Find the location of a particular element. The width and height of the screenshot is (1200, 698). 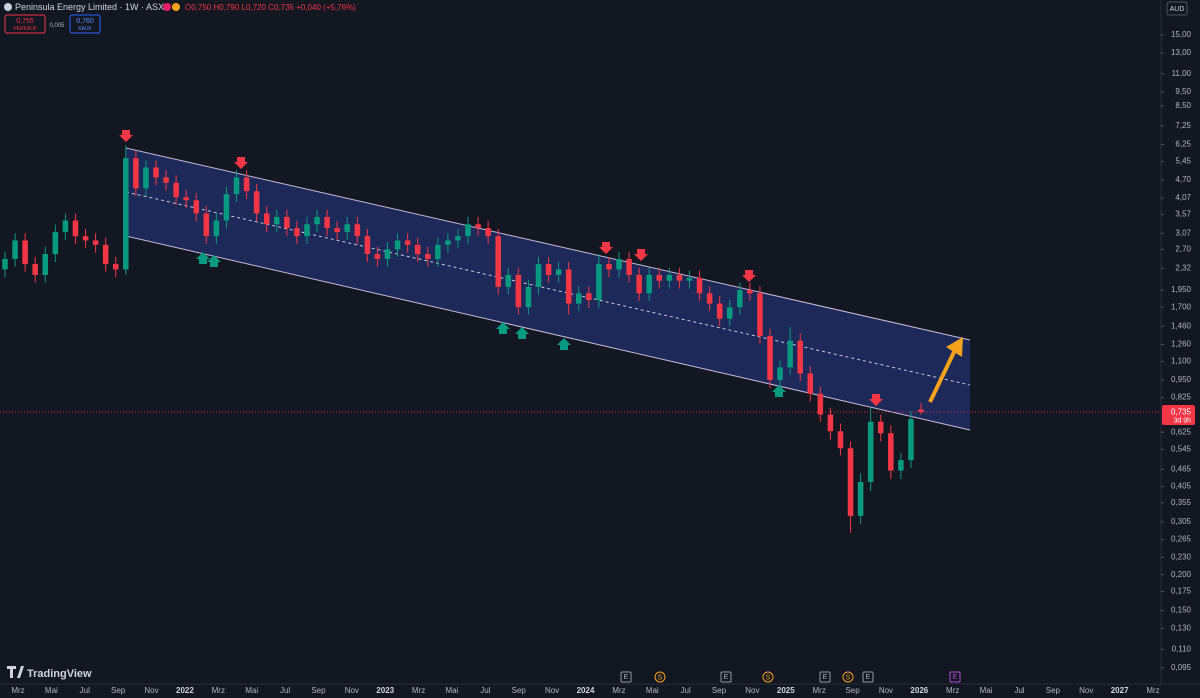

y-tick-label: 7,25 is located at coordinates (1183, 125).